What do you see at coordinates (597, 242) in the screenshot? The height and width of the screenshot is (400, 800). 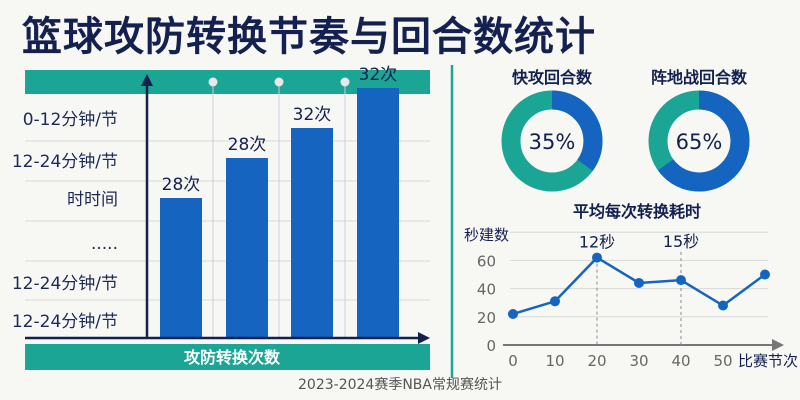 I see `annotation-label: 12秒` at bounding box center [597, 242].